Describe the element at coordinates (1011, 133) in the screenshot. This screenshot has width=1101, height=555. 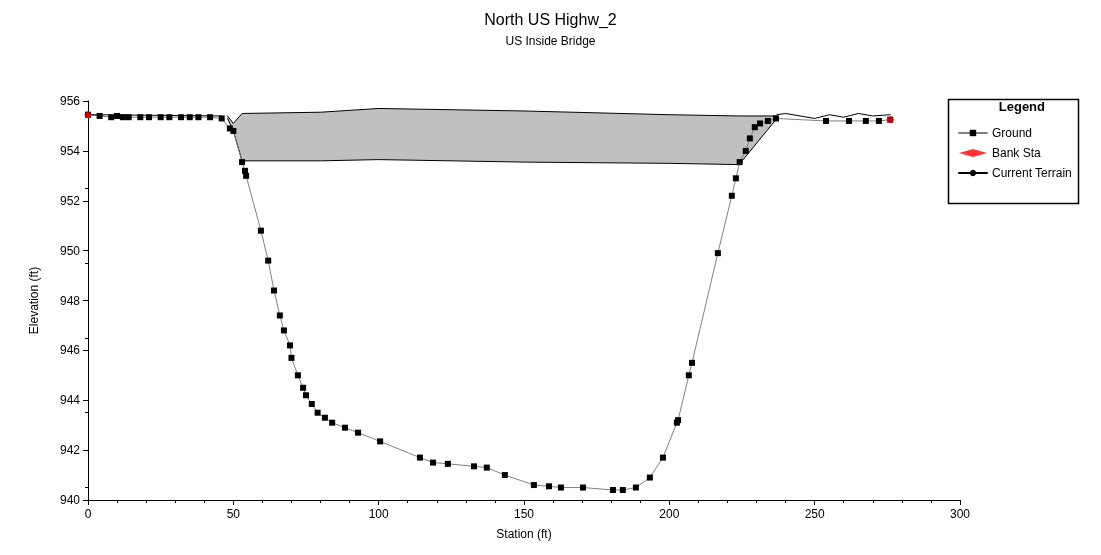
I see `legend-label: Ground` at that location.